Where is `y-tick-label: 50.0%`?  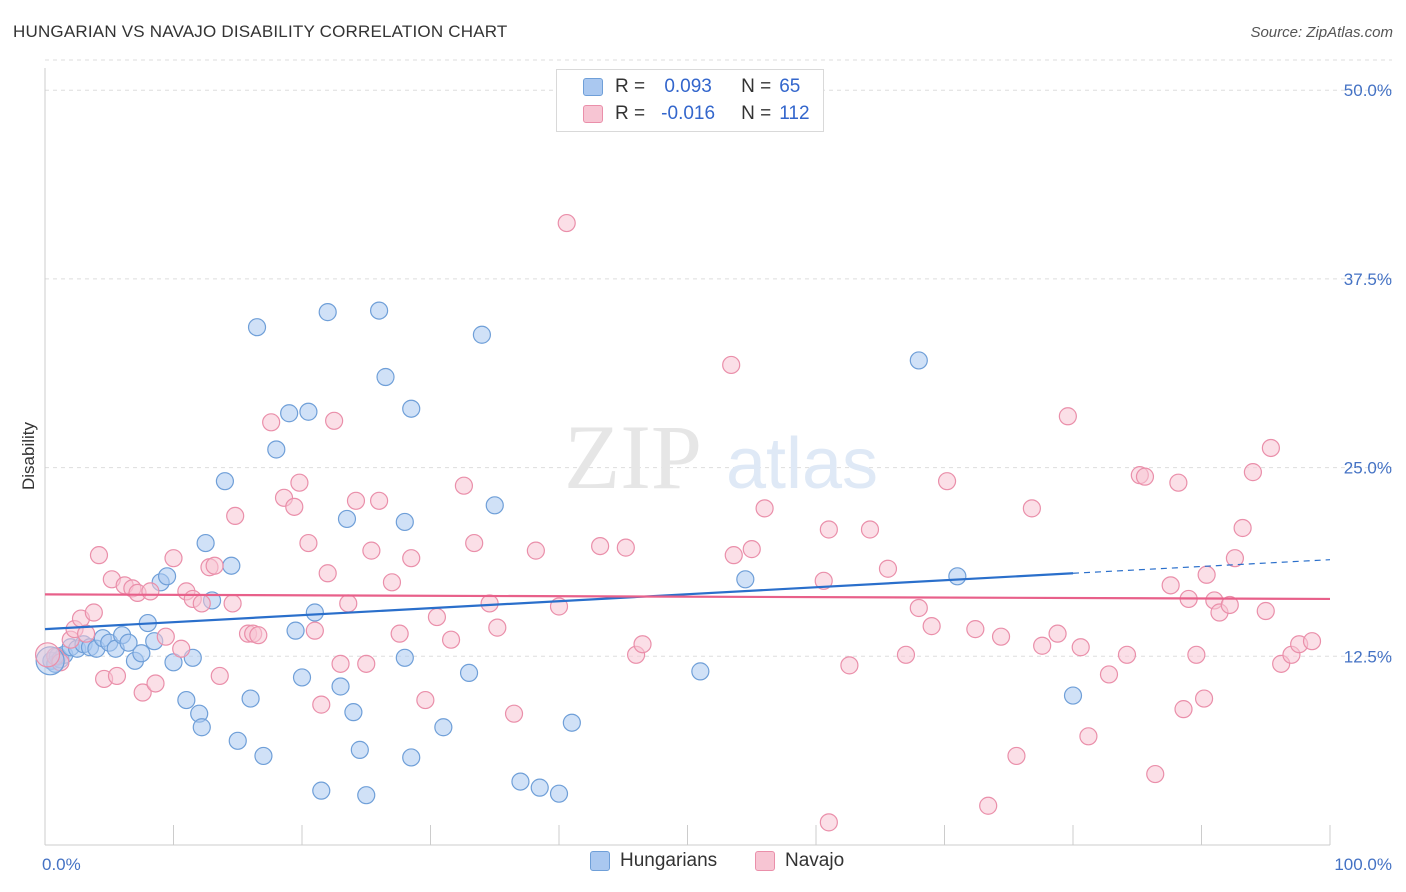
y-tick-label: 50.0% is located at coordinates (1368, 90).